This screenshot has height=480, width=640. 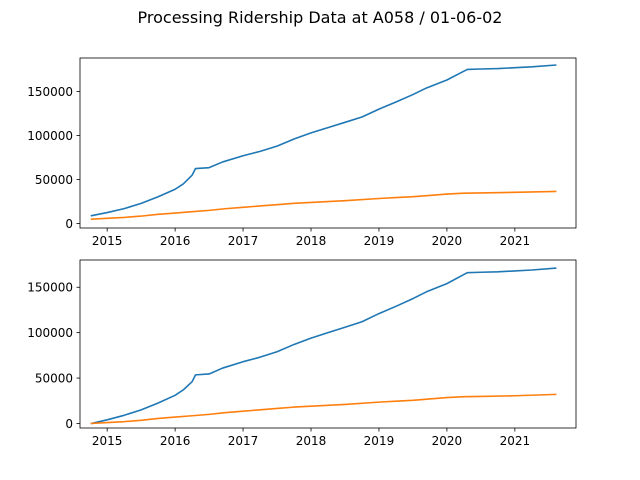 I want to click on x-tick-label-0-5: 2020, so click(x=447, y=241).